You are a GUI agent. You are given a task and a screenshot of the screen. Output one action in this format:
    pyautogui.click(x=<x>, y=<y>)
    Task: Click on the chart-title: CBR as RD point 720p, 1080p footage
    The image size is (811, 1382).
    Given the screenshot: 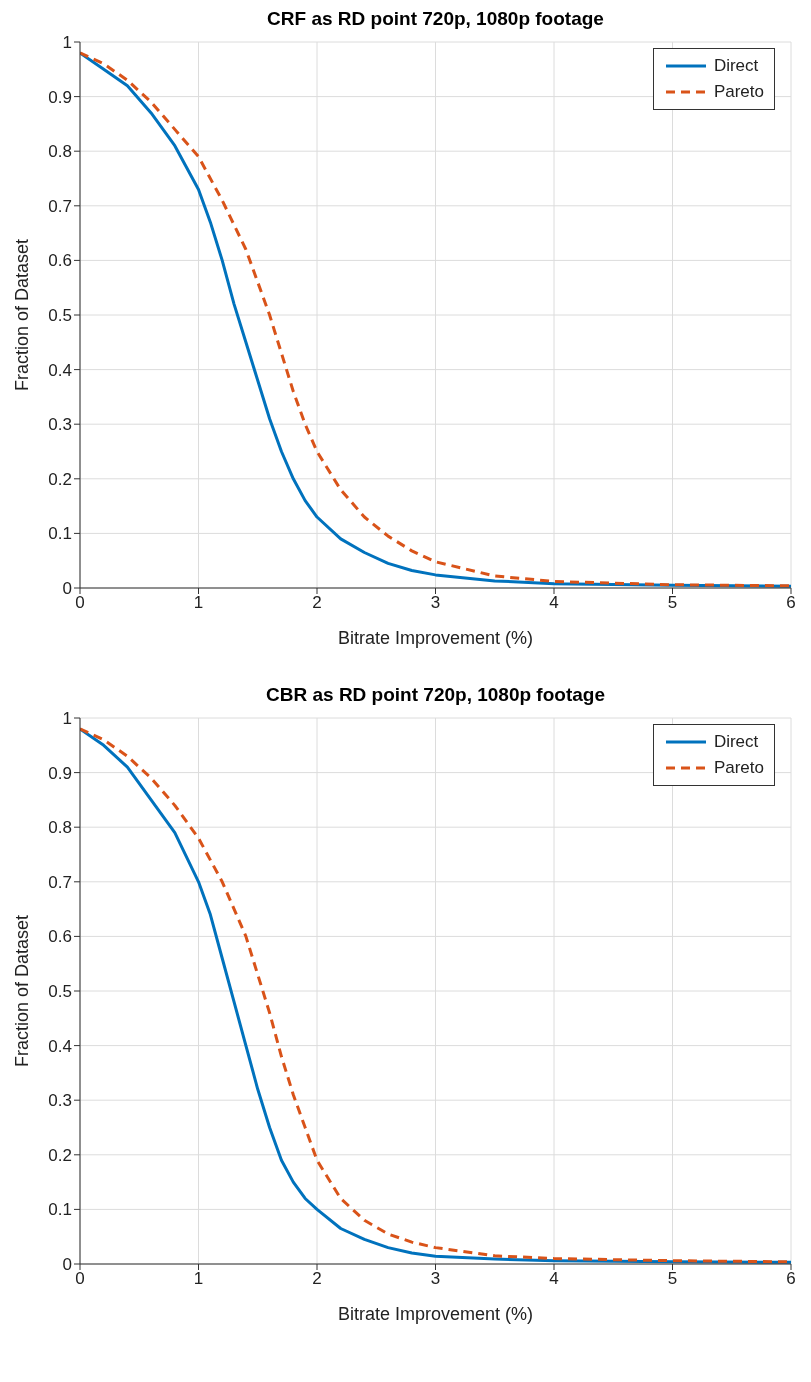 What is the action you would take?
    pyautogui.click(x=435, y=695)
    